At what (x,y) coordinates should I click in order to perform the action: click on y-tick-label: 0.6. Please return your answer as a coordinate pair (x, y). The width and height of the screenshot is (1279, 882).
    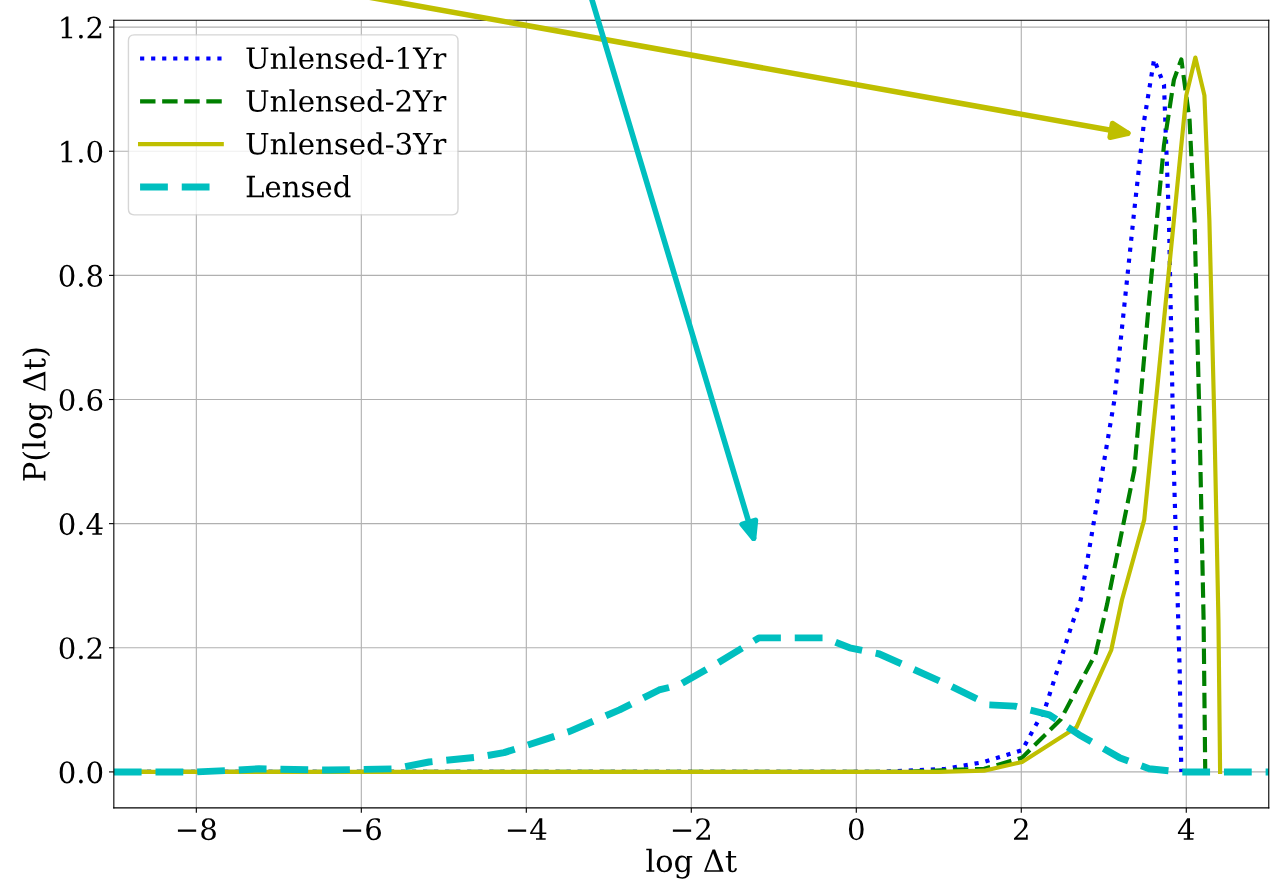
    Looking at the image, I should click on (81, 400).